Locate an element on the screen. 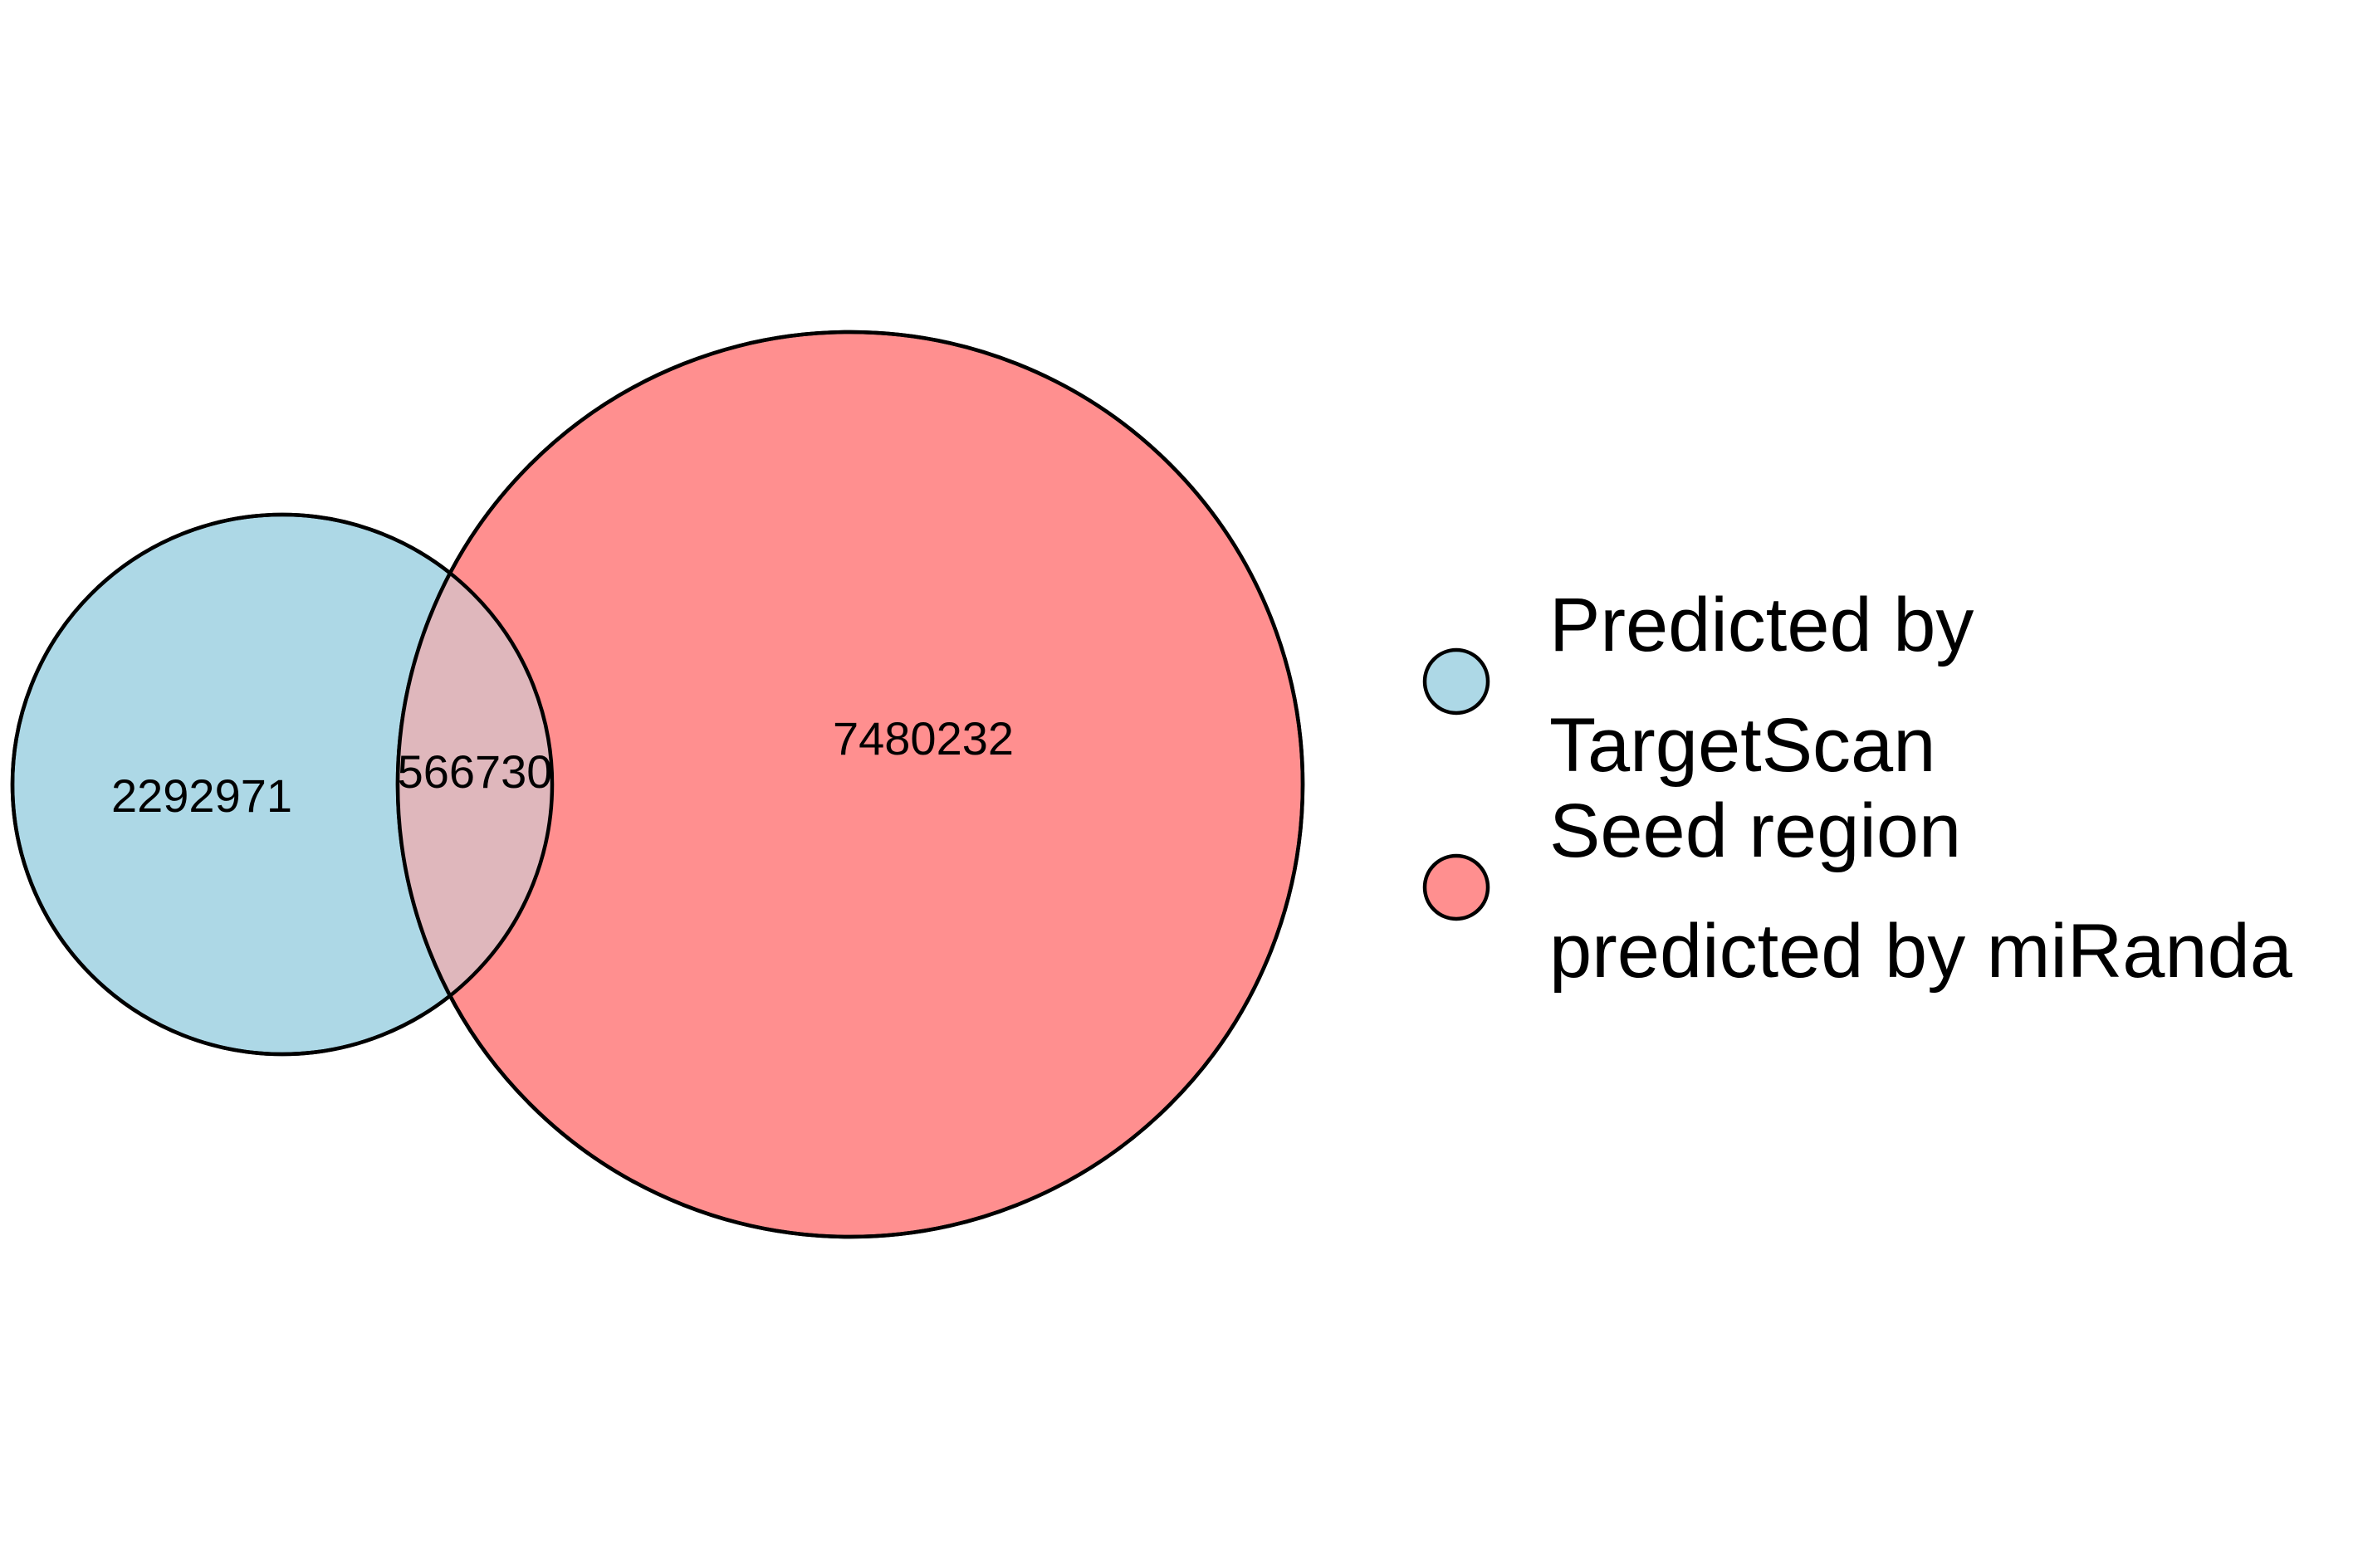  legend-item-targetscan: Predicted by TargetScan is located at coordinates (1698, 686).